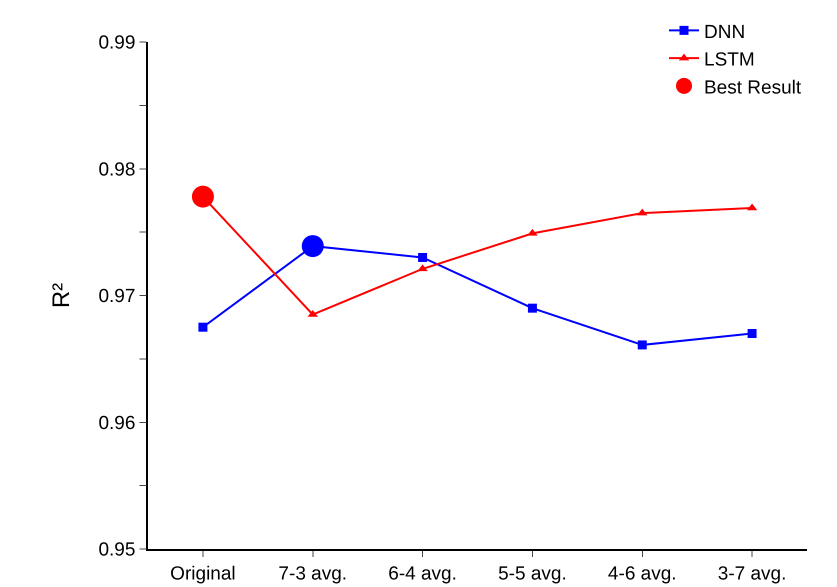 Image resolution: width=837 pixels, height=587 pixels. I want to click on x-tick-label: 4-6 avg., so click(642, 574).